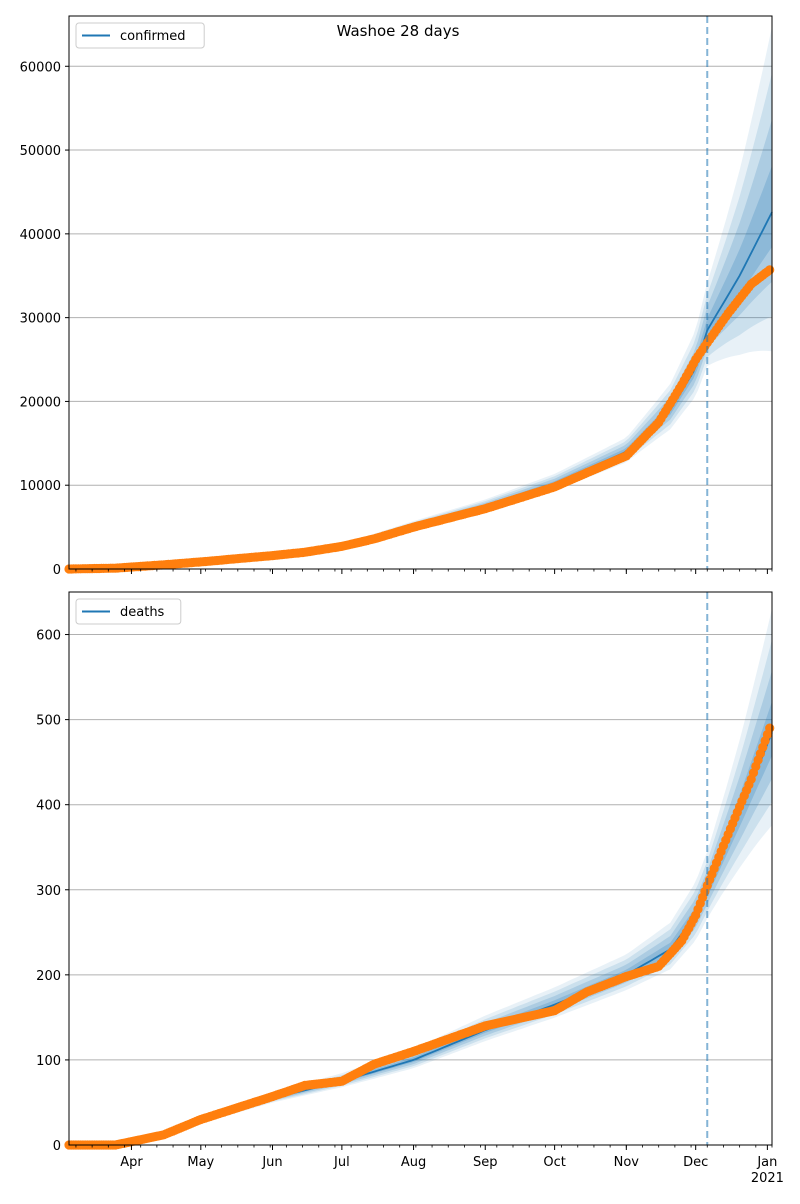 This screenshot has width=800, height=1204. I want to click on confirmed-ytick-label: 10000, so click(40, 486).